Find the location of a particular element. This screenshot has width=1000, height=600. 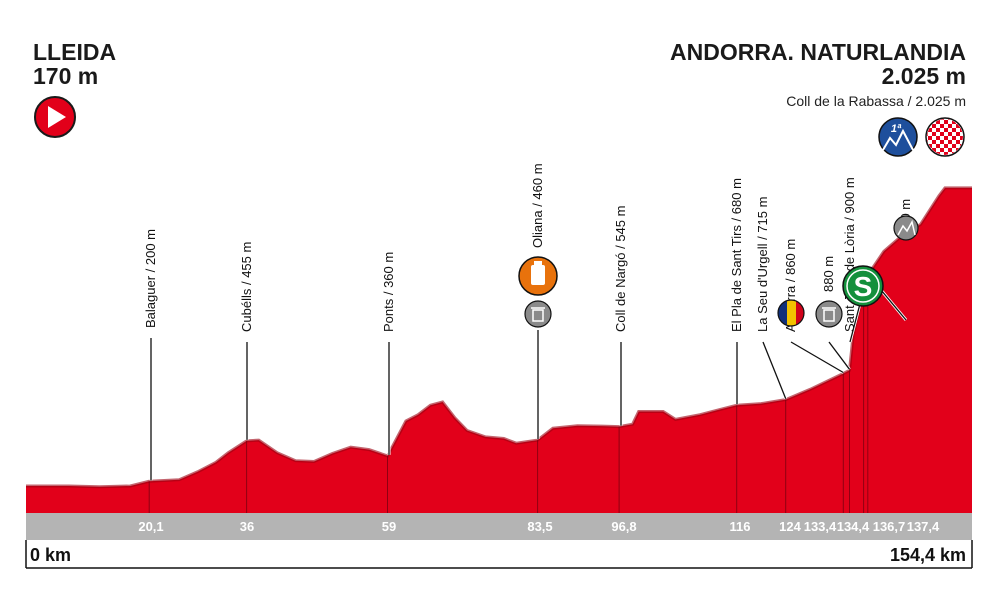

finish-flag-icon is located at coordinates (945, 137).